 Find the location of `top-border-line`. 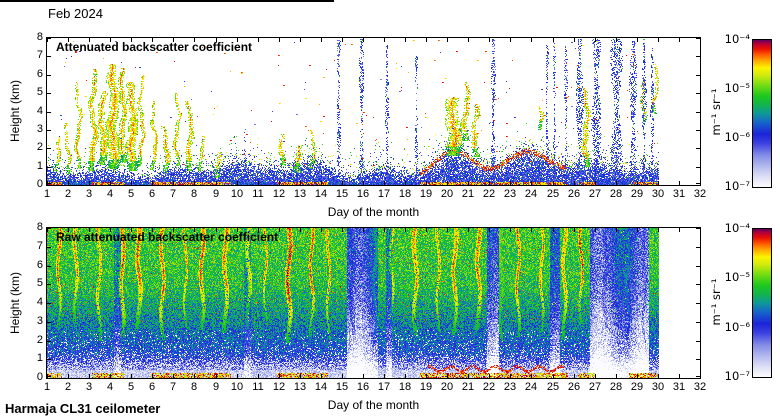

top-border-line is located at coordinates (167, 1).